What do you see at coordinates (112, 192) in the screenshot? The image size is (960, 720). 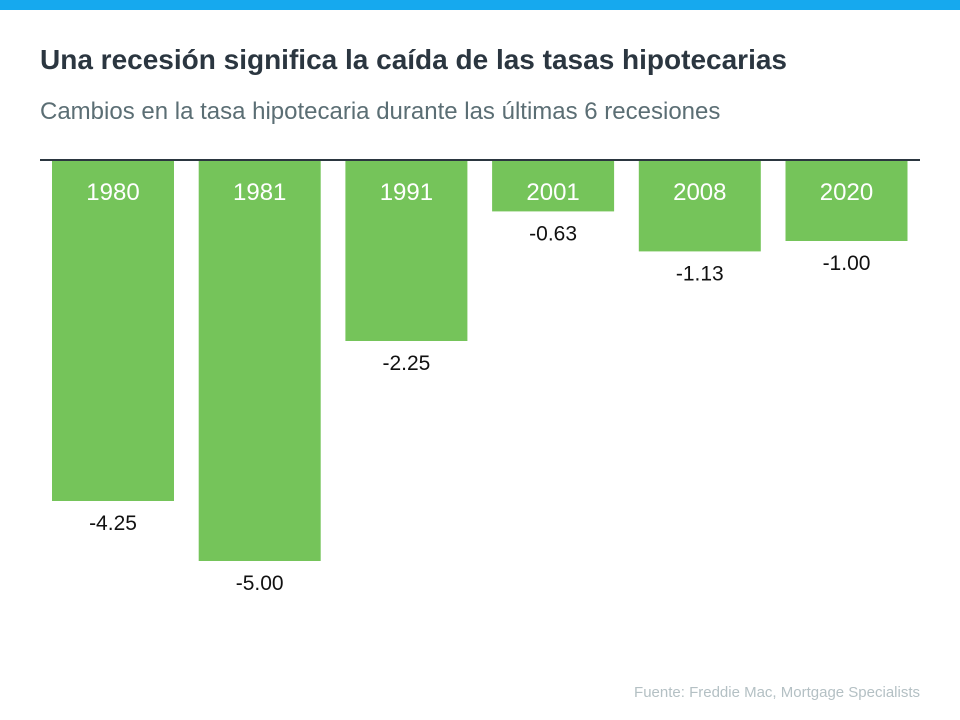 I see `category-label: 1980` at bounding box center [112, 192].